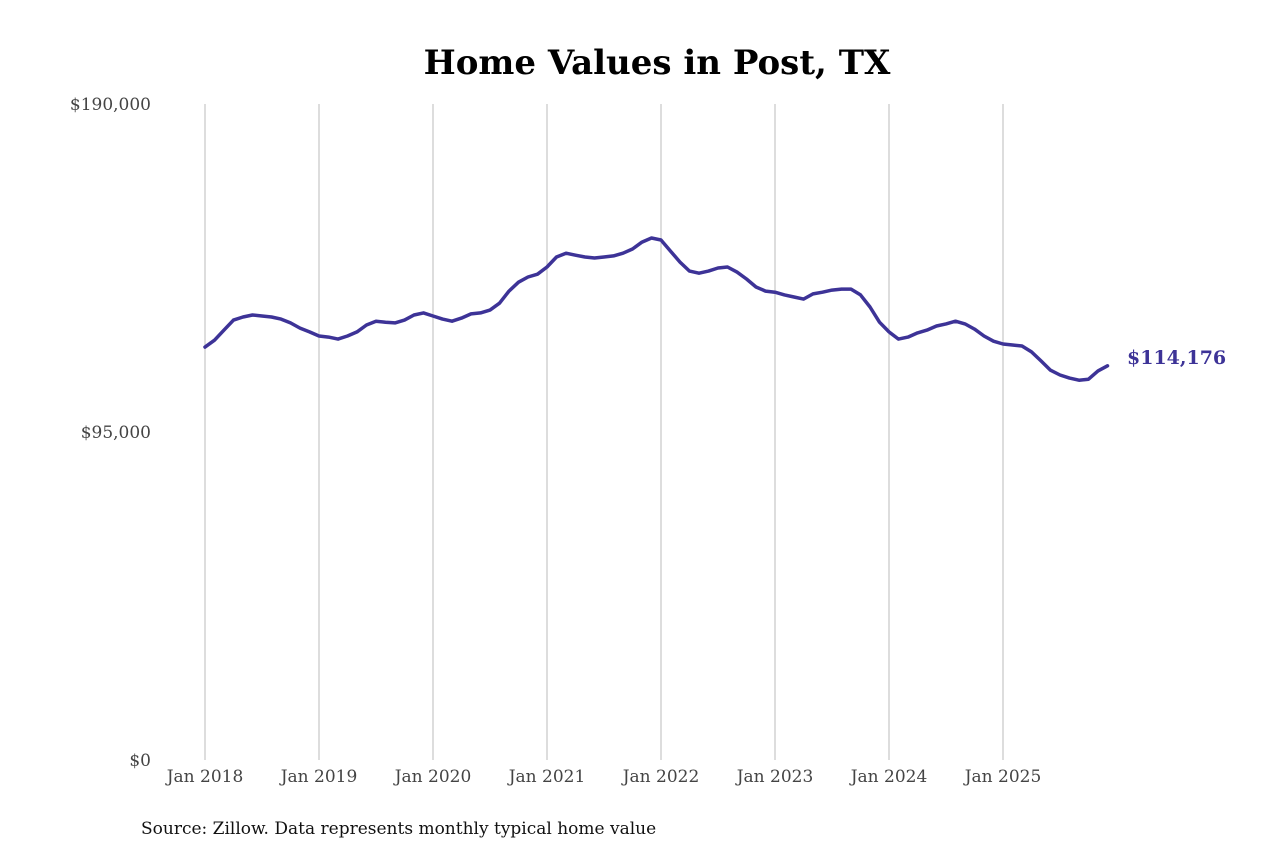  Describe the element at coordinates (204, 777) in the screenshot. I see `x-tick-label: Jan 2018` at that location.